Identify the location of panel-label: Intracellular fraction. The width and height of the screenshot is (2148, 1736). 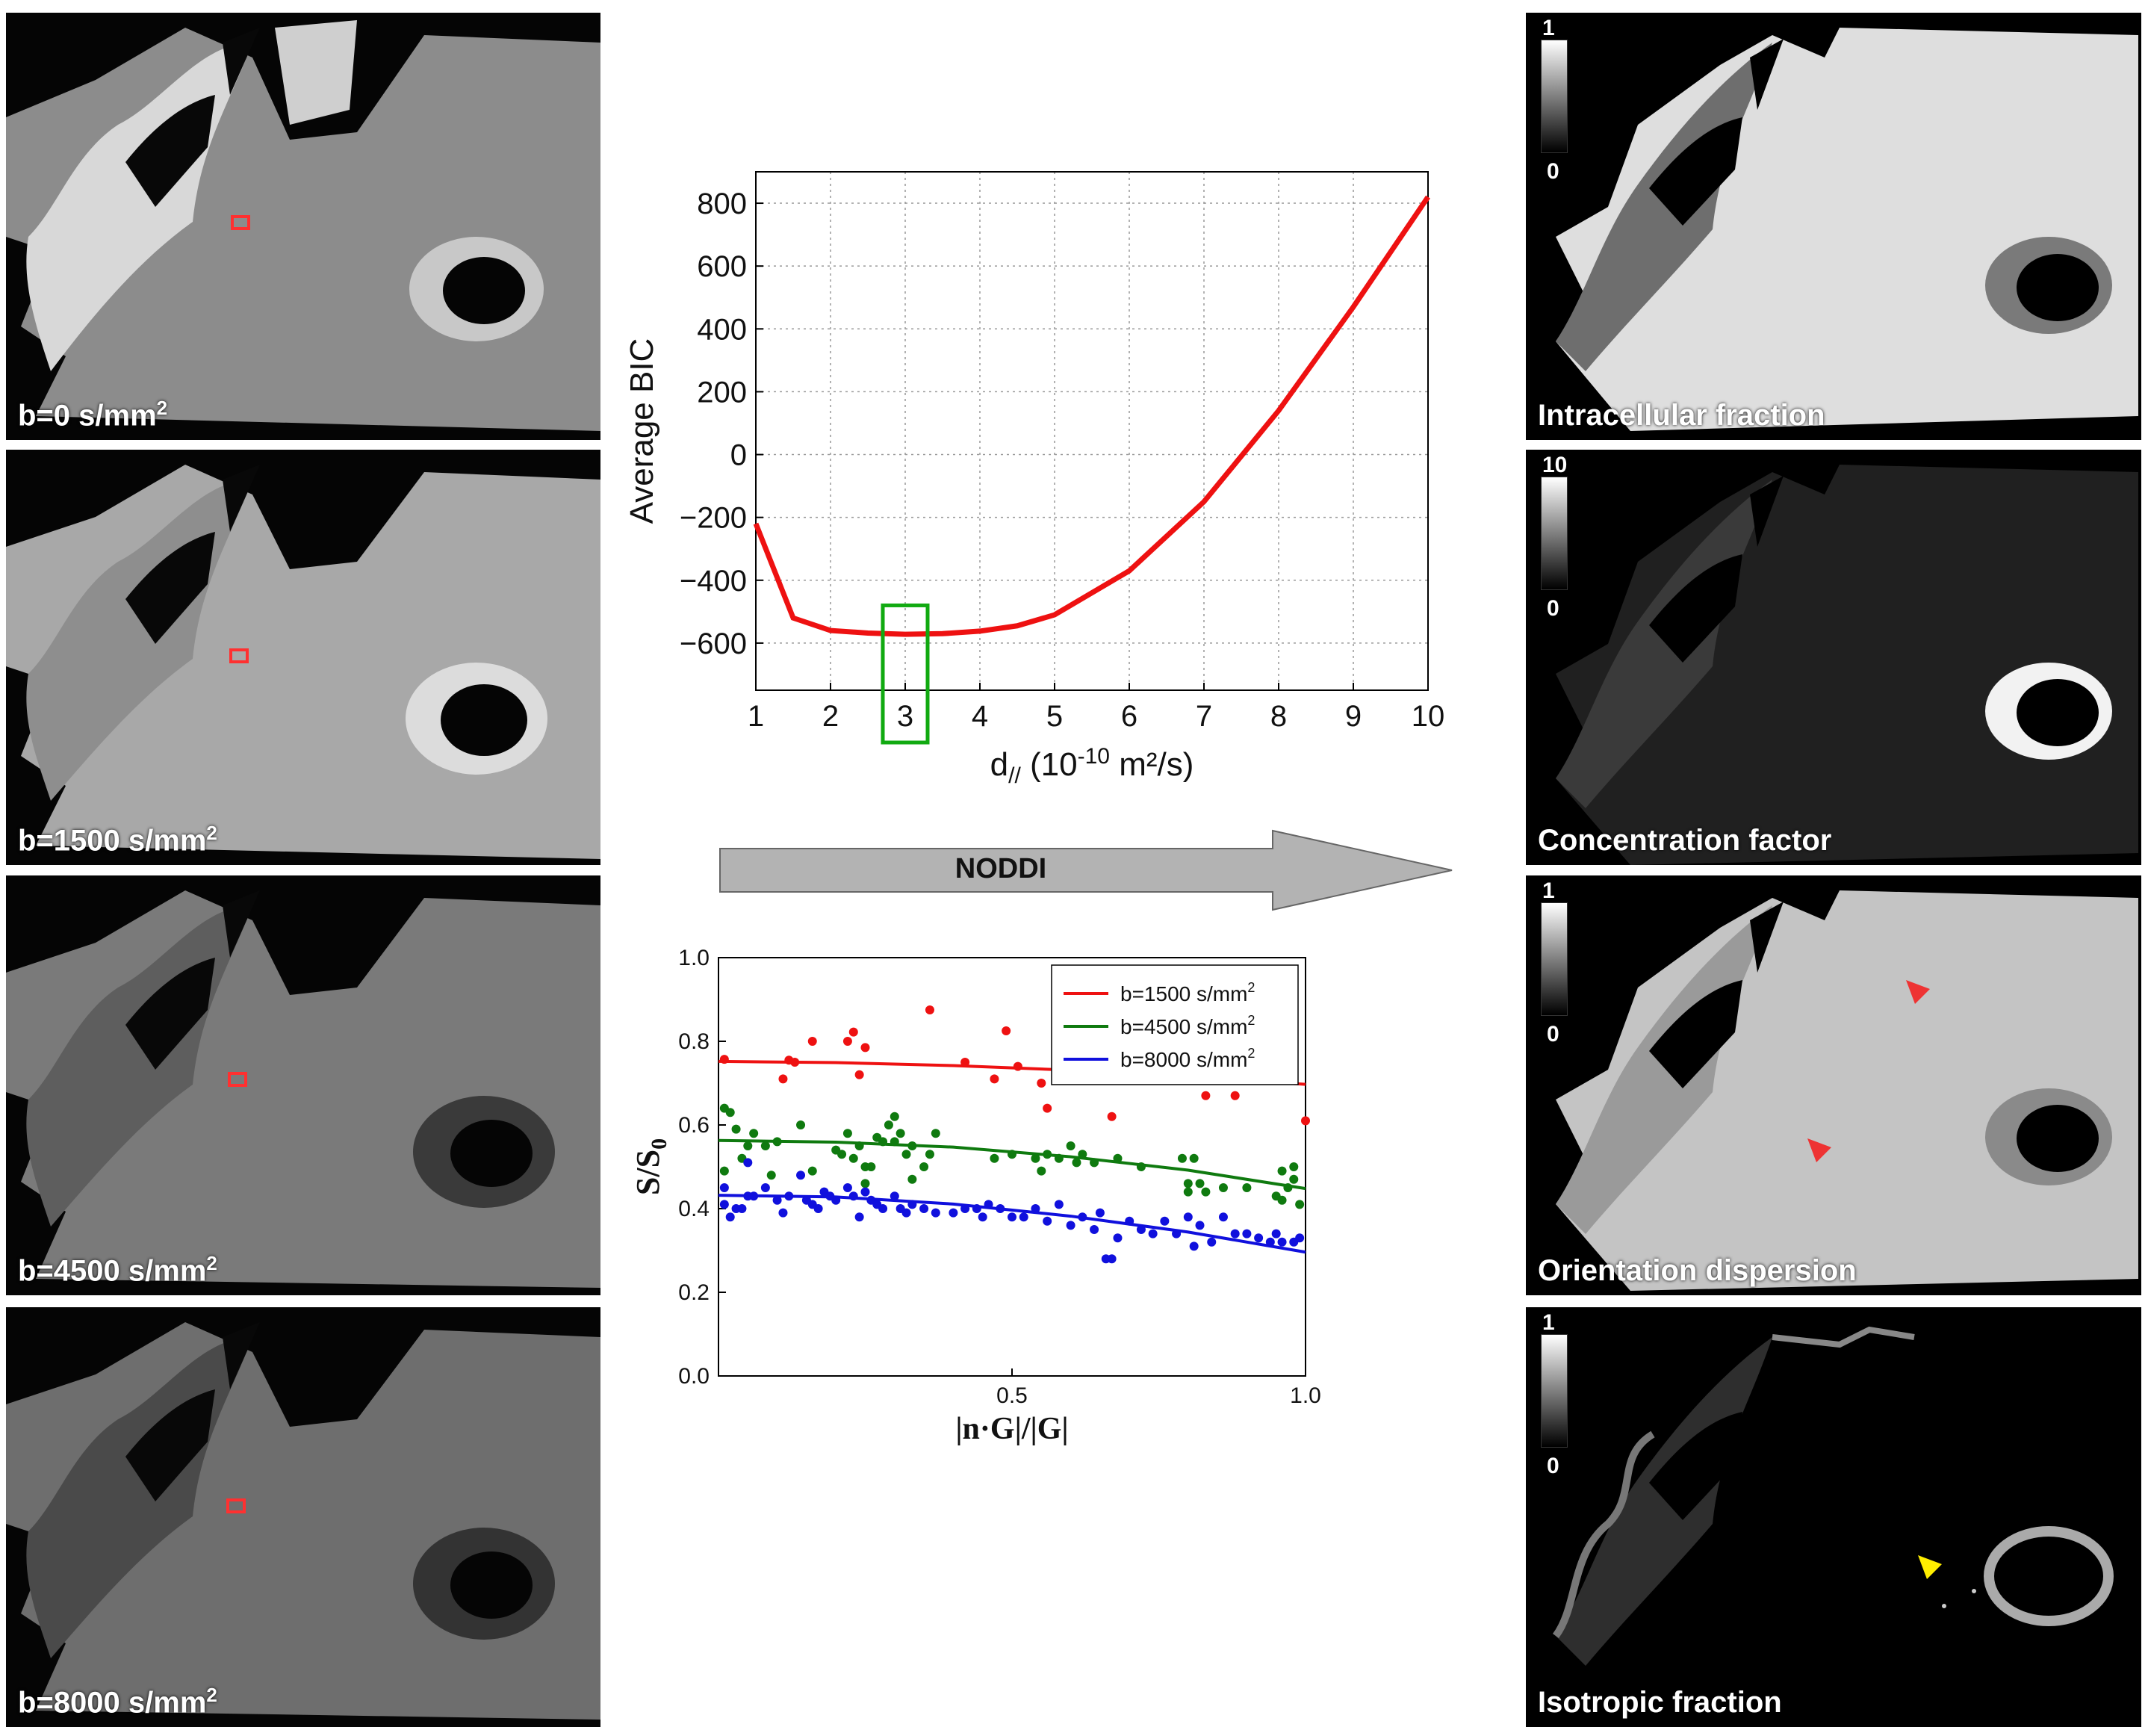
(1681, 415).